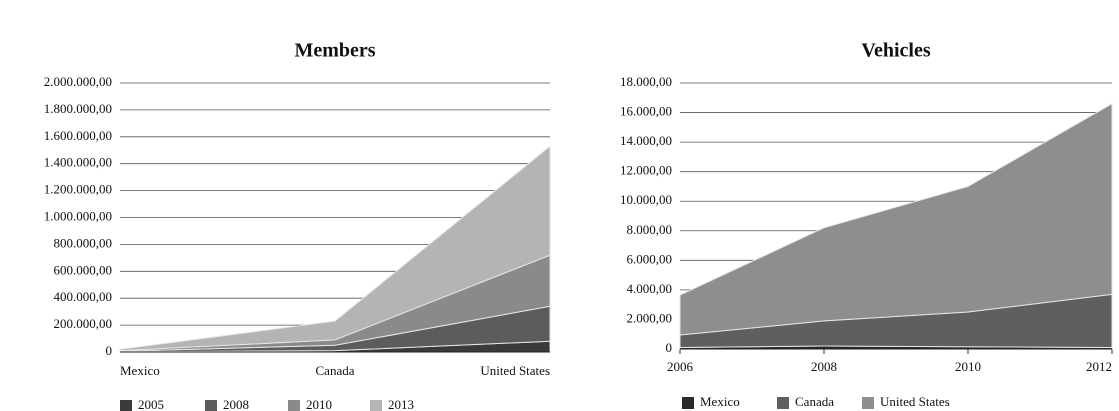 The height and width of the screenshot is (411, 1119). What do you see at coordinates (78, 135) in the screenshot?
I see `y-tick-label: 1.600.000,00` at bounding box center [78, 135].